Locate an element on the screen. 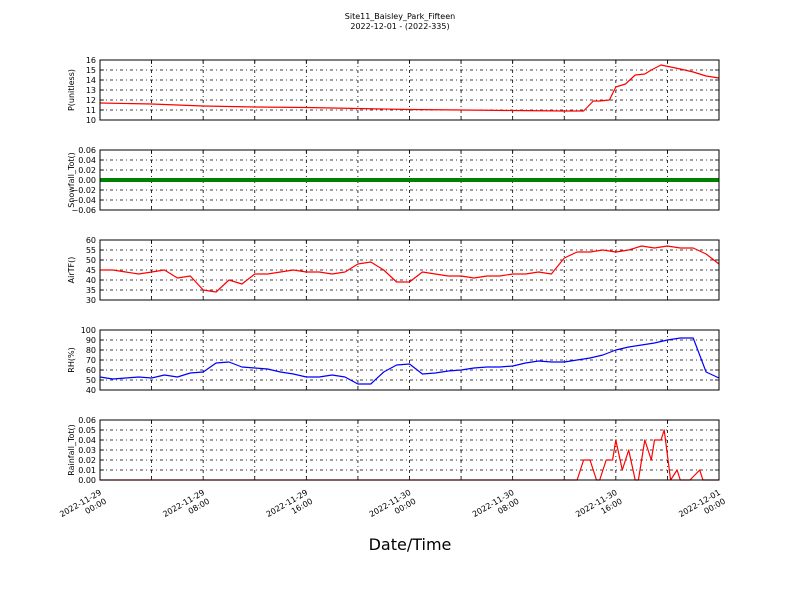  y-tick-label: 45 is located at coordinates (91, 270).